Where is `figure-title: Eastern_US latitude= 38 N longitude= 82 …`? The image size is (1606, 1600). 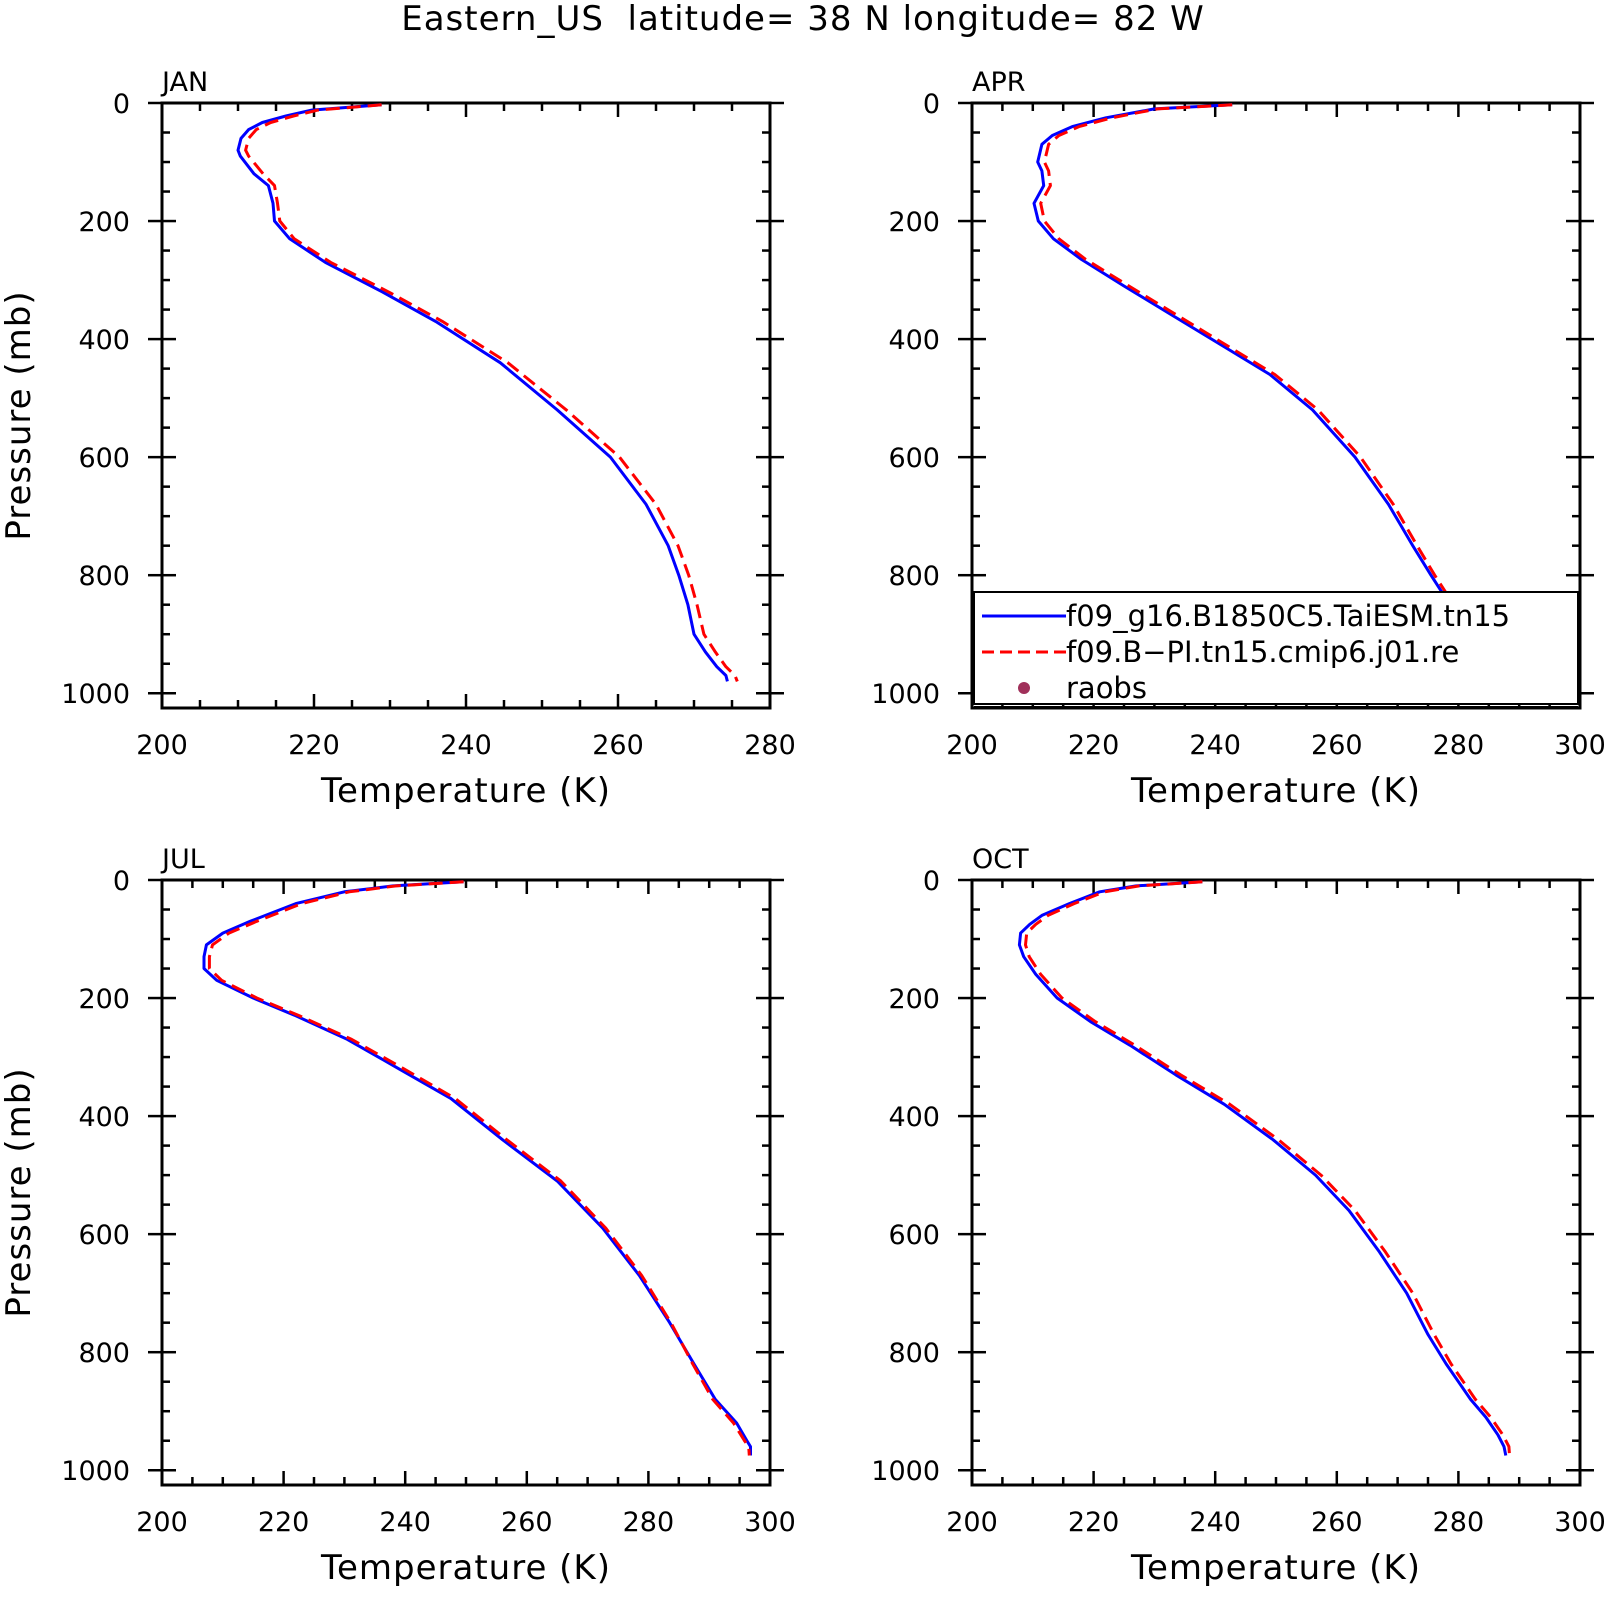
figure-title: Eastern_US latitude= 38 N longitude= 82 … is located at coordinates (803, 19).